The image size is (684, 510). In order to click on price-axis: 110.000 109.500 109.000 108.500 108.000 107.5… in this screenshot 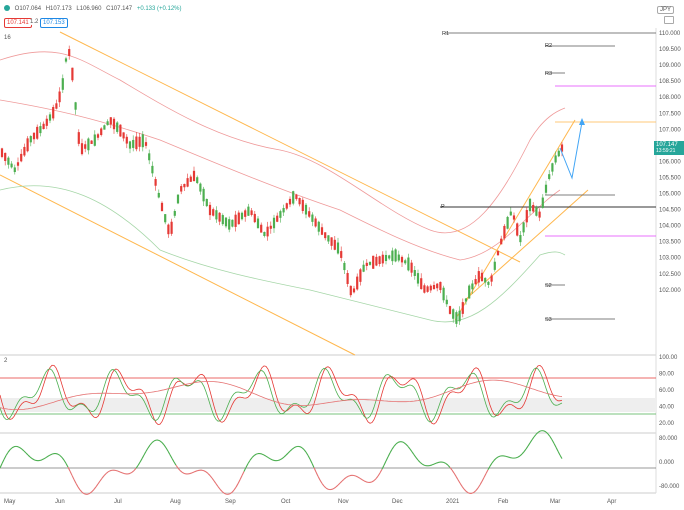, I will do `click(670, 162)`.